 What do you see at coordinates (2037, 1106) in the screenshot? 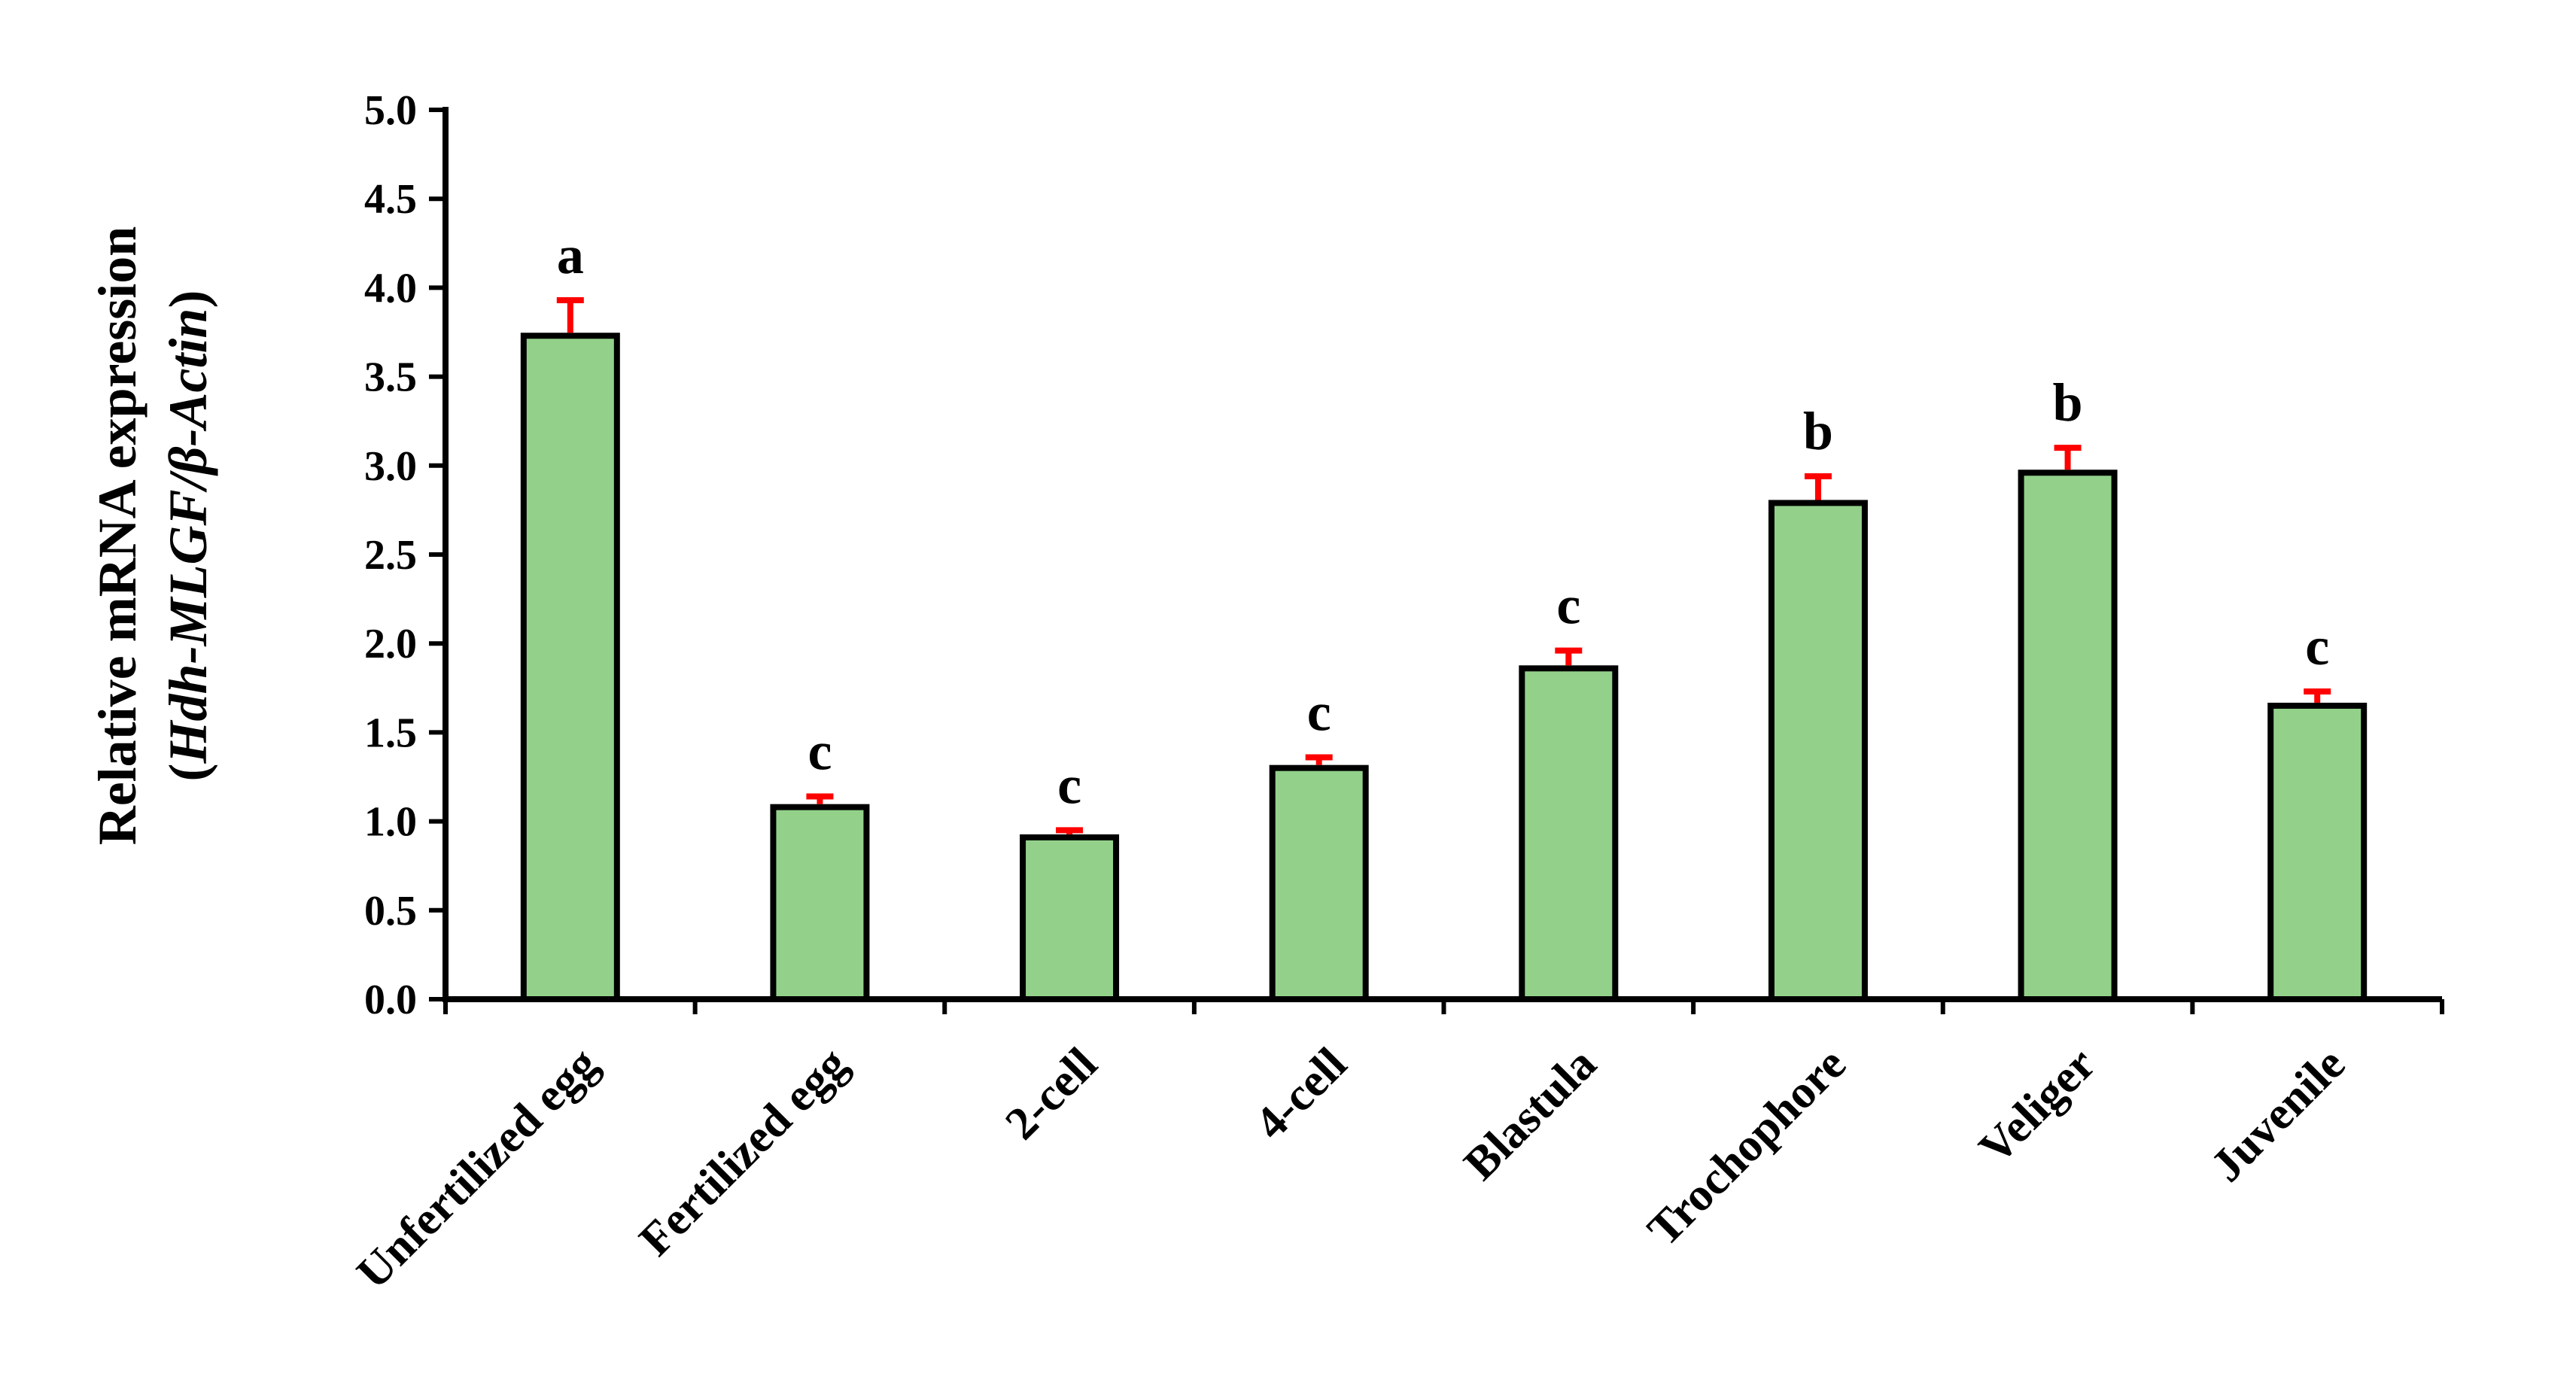
I see `category-label-6: Veliger` at bounding box center [2037, 1106].